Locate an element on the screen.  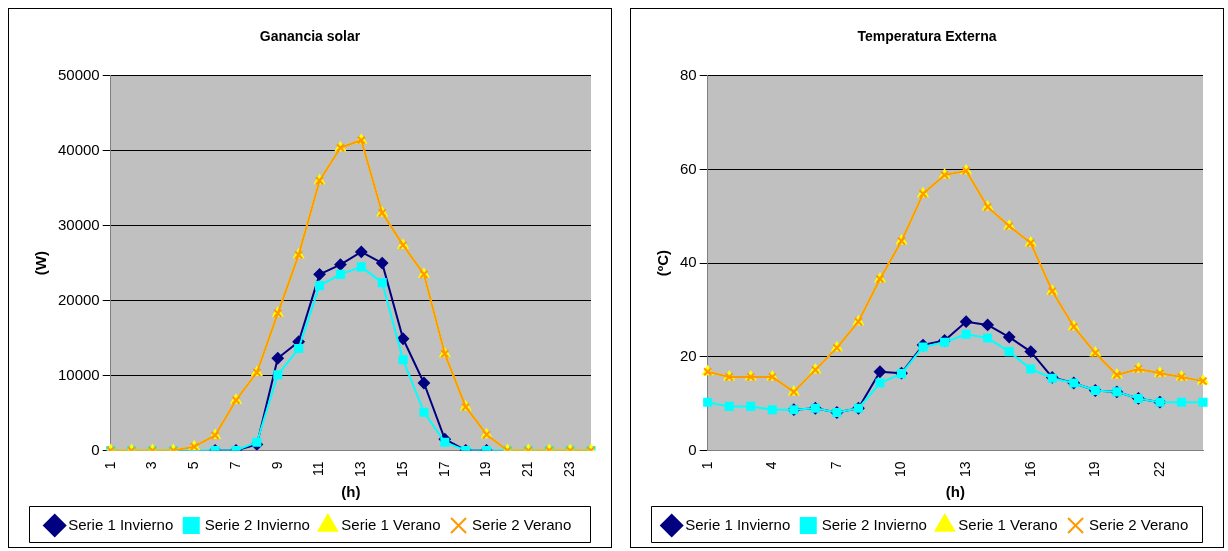
y-axis-title: (ºC) is located at coordinates (663, 263).